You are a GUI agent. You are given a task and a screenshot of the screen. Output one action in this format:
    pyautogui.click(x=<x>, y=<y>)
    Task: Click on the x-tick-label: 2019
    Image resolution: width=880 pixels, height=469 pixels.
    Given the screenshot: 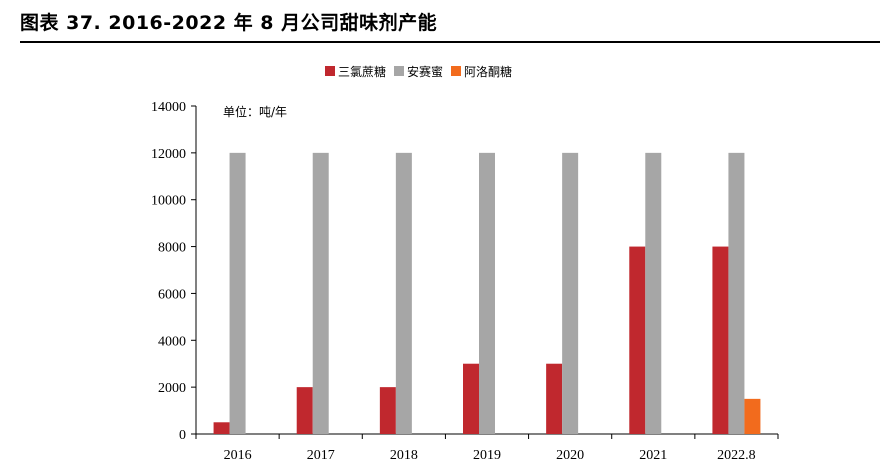 What is the action you would take?
    pyautogui.click(x=487, y=455)
    